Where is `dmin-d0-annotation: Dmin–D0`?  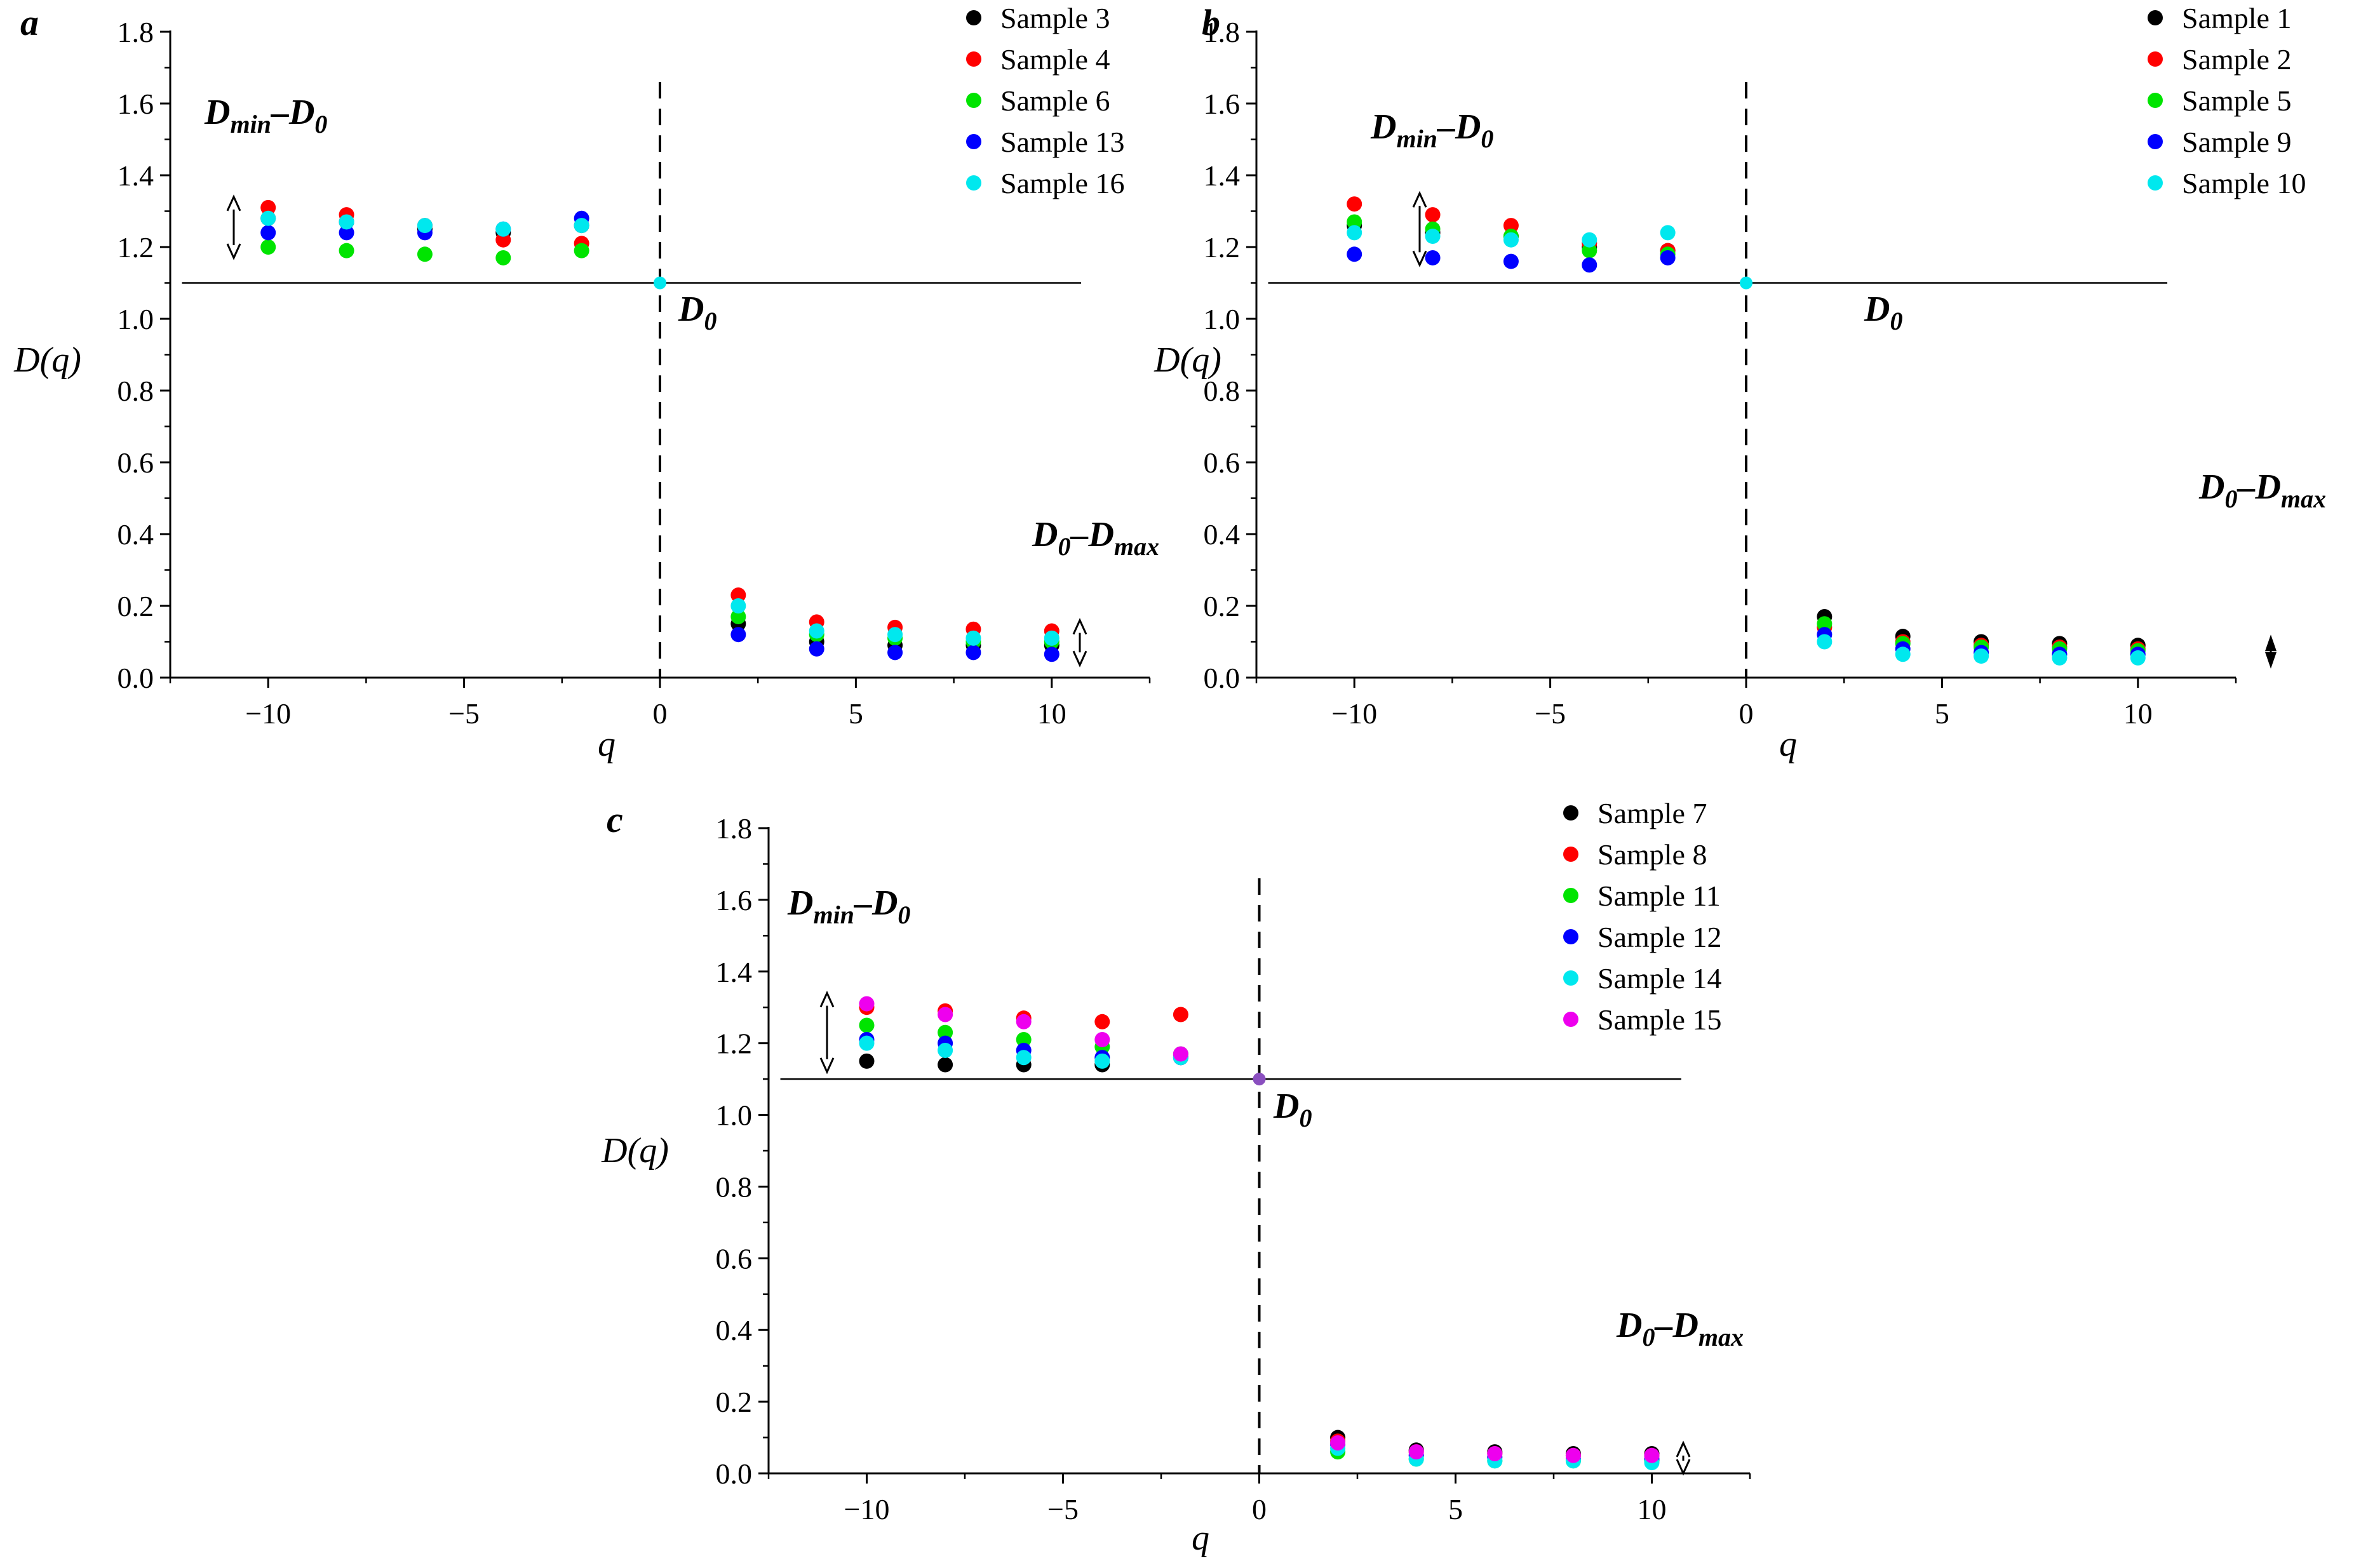 dmin-d0-annotation: Dmin–D0 is located at coordinates (265, 115).